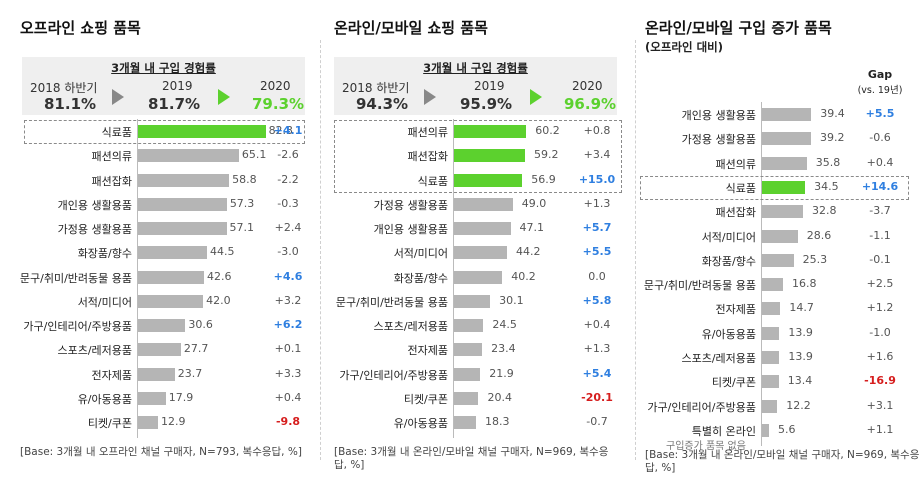 Image resolution: width=923 pixels, height=480 pixels. I want to click on no-increase-note: 구입증가 품목 없음, so click(706, 446).